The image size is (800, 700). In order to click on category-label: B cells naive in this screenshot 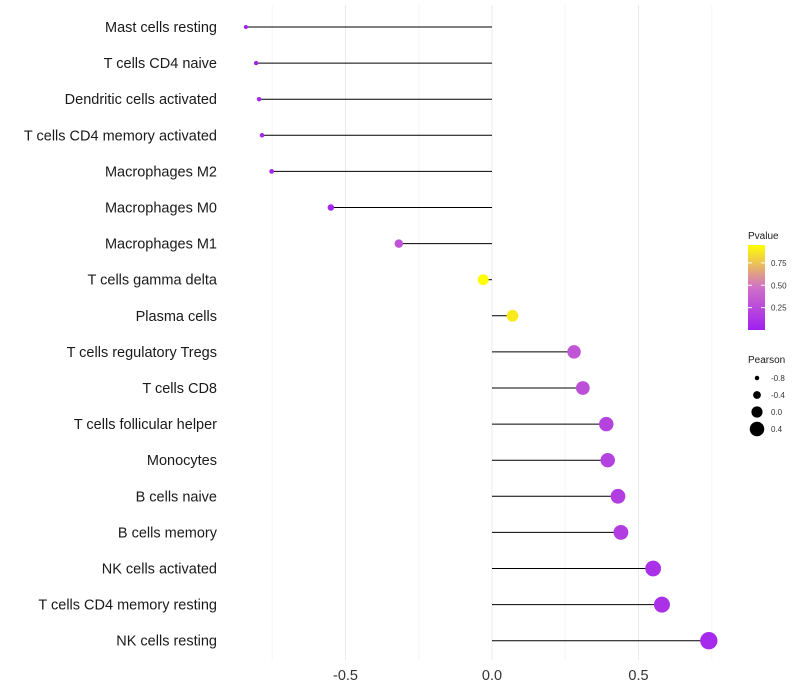, I will do `click(176, 497)`.